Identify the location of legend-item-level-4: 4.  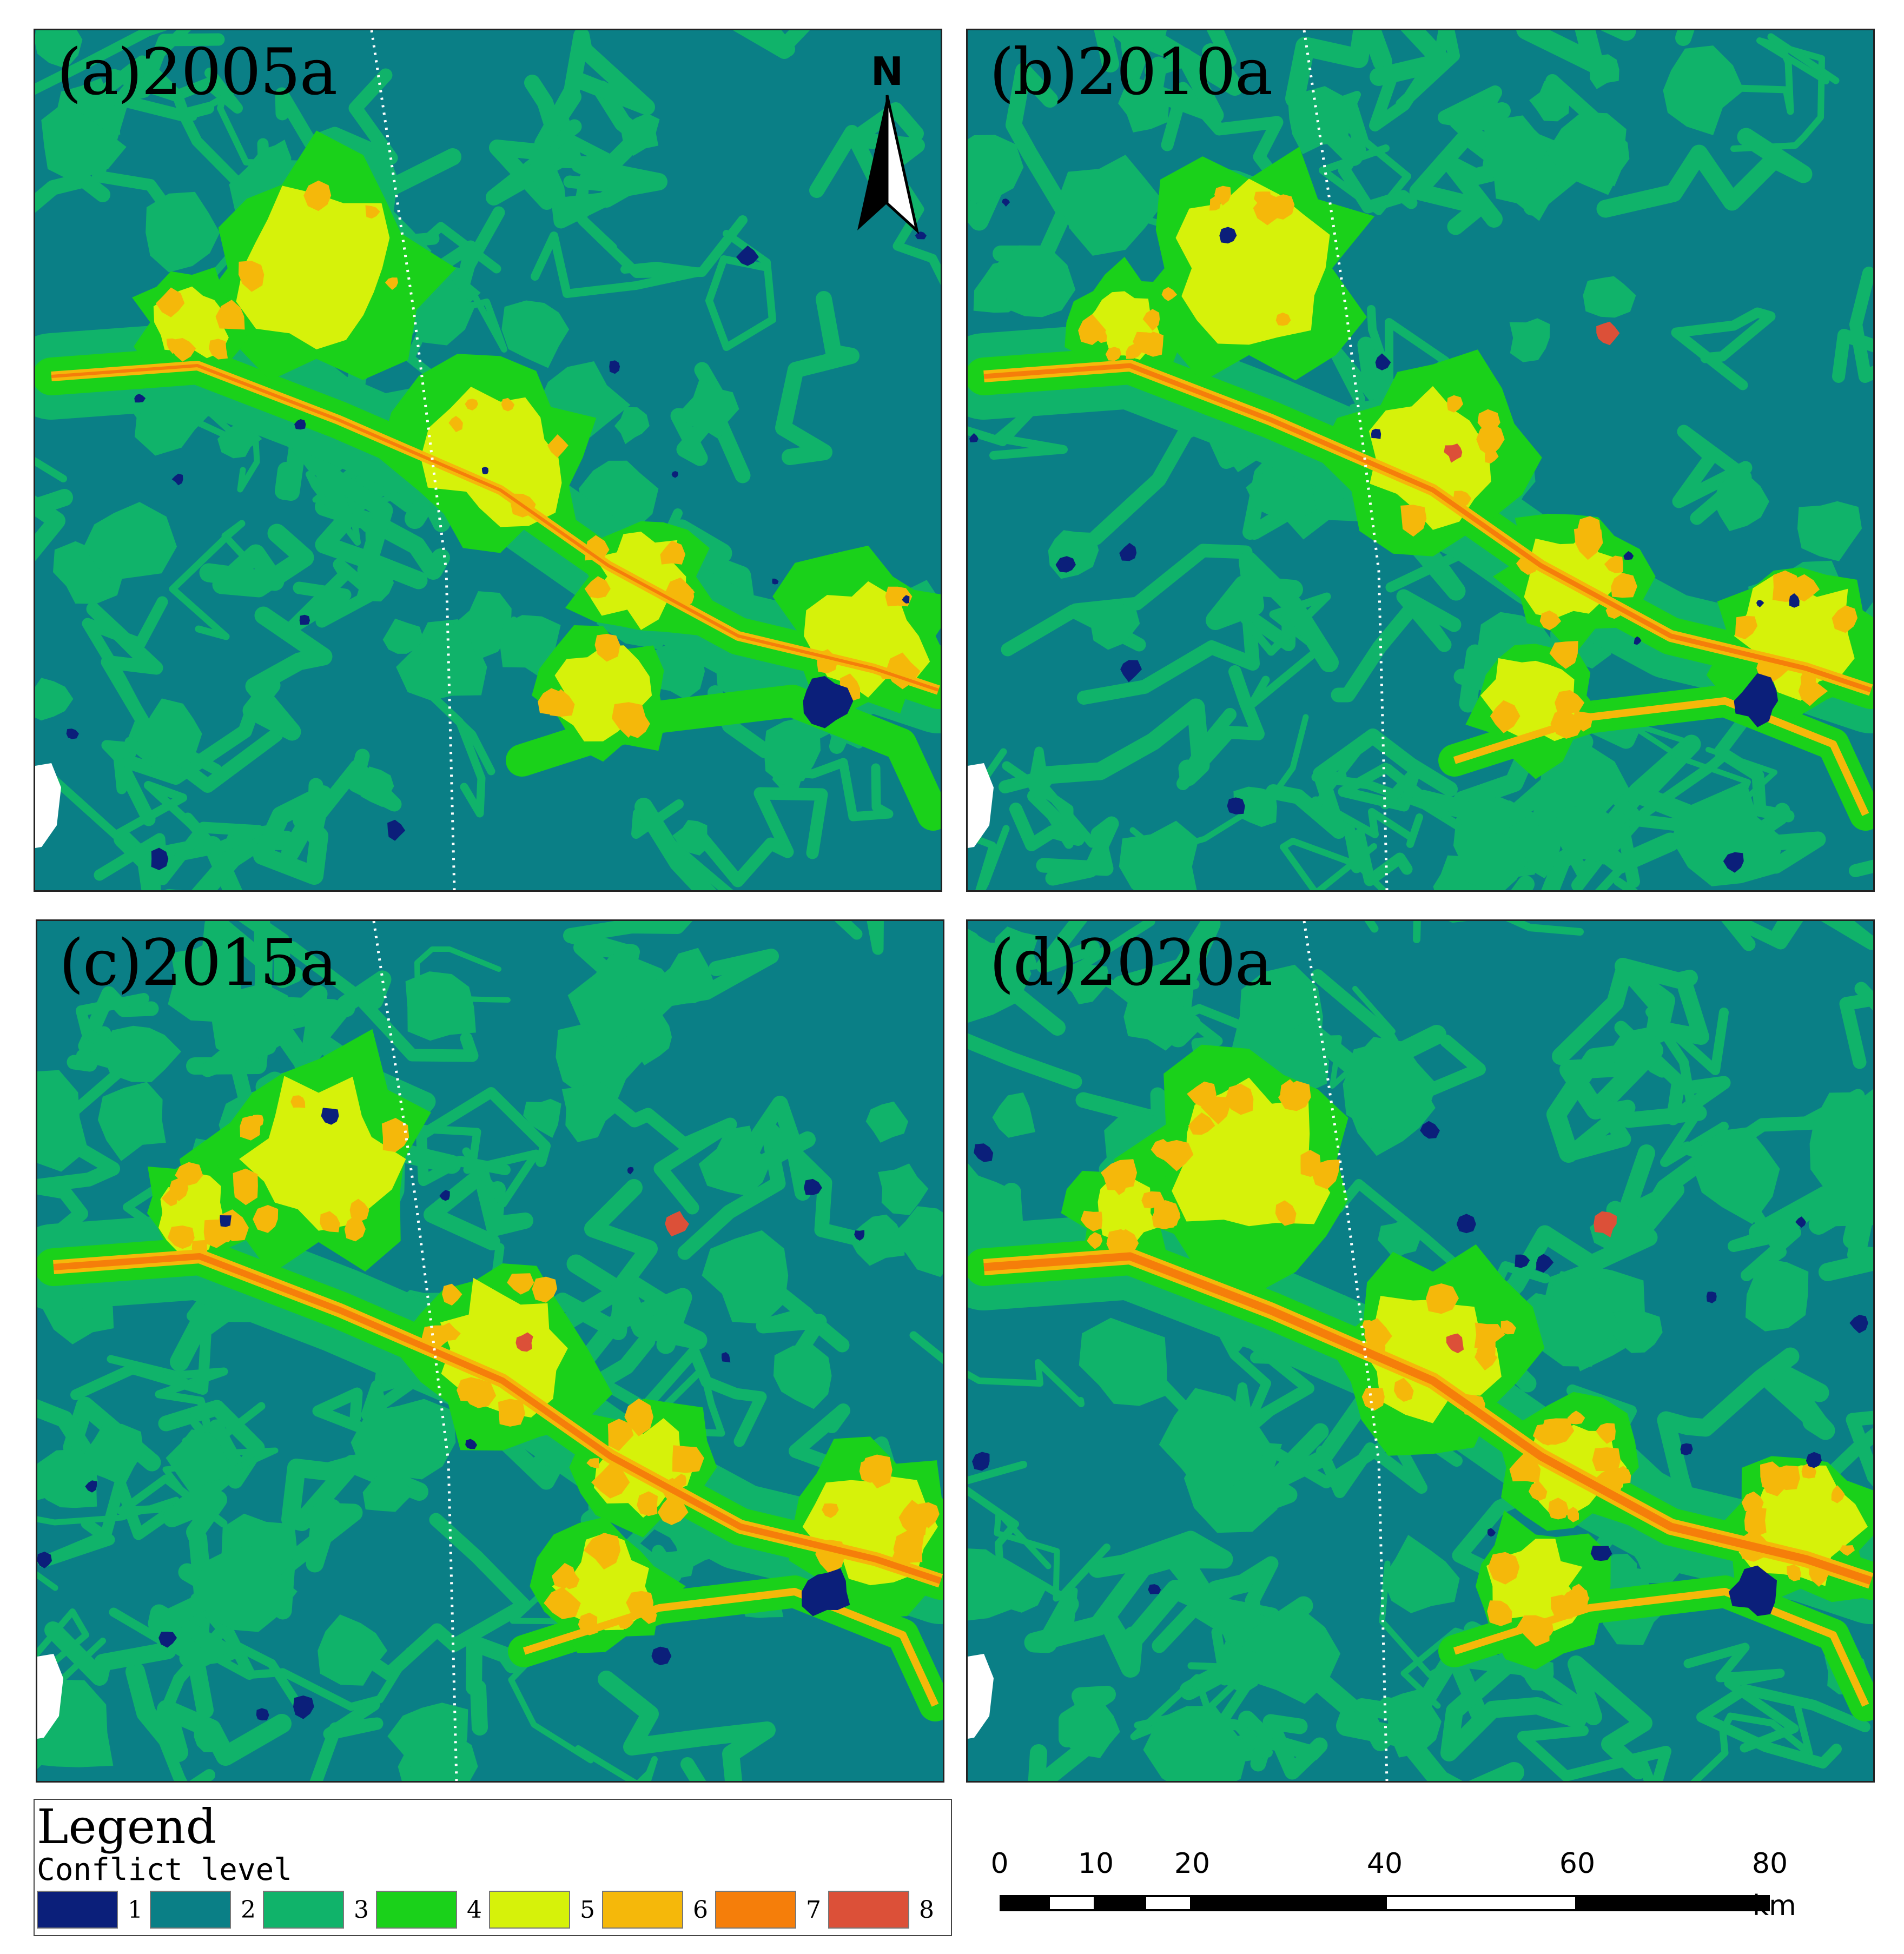
(432, 1910).